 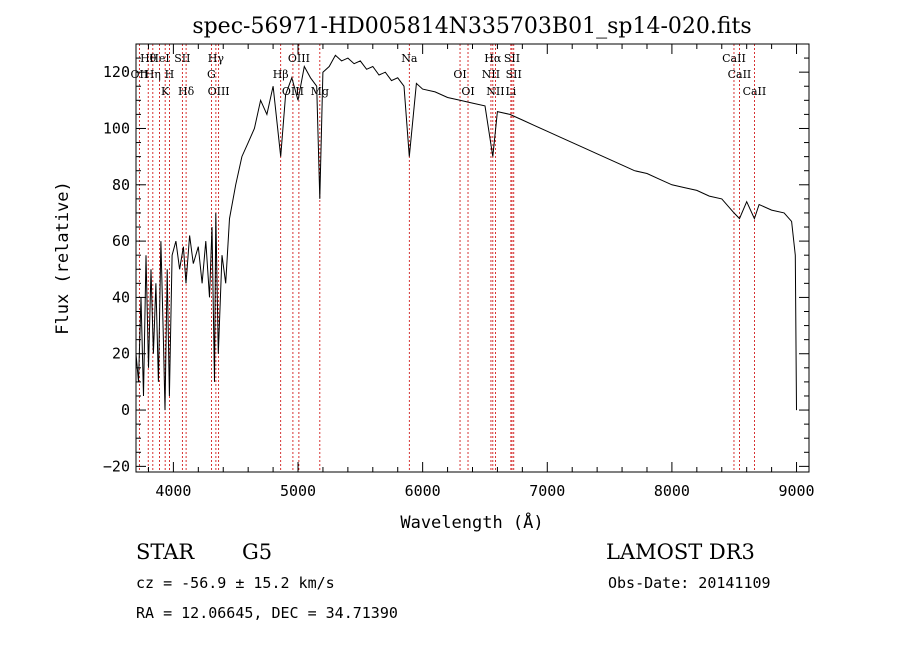 What do you see at coordinates (514, 74) in the screenshot?
I see `line-label-22: SII` at bounding box center [514, 74].